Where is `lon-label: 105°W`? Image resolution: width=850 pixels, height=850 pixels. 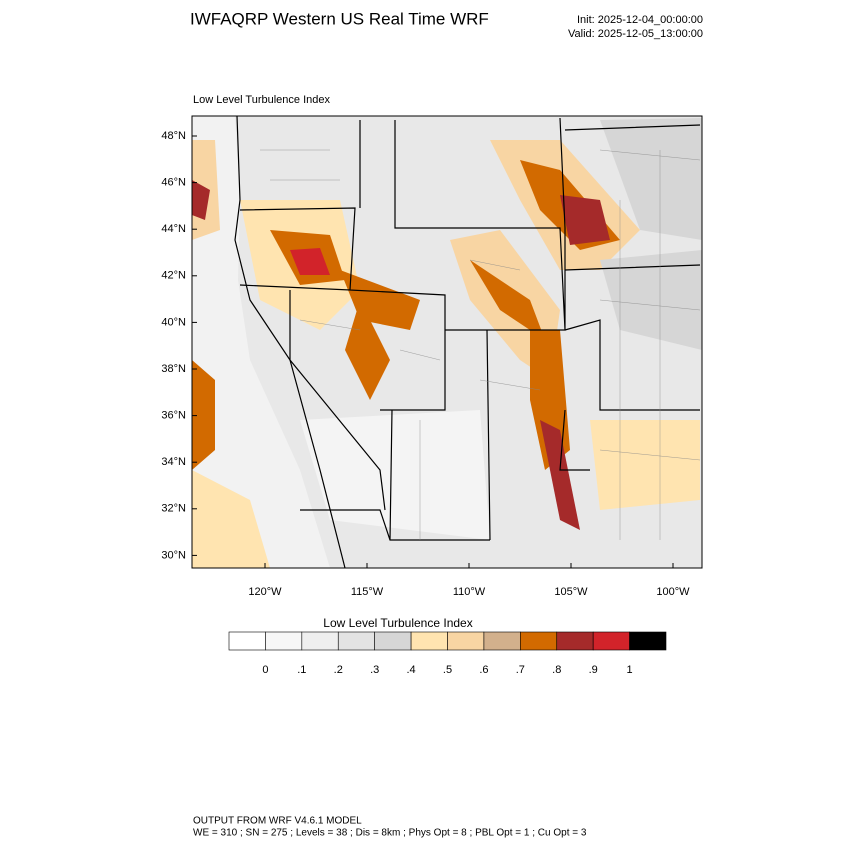 lon-label: 105°W is located at coordinates (571, 592).